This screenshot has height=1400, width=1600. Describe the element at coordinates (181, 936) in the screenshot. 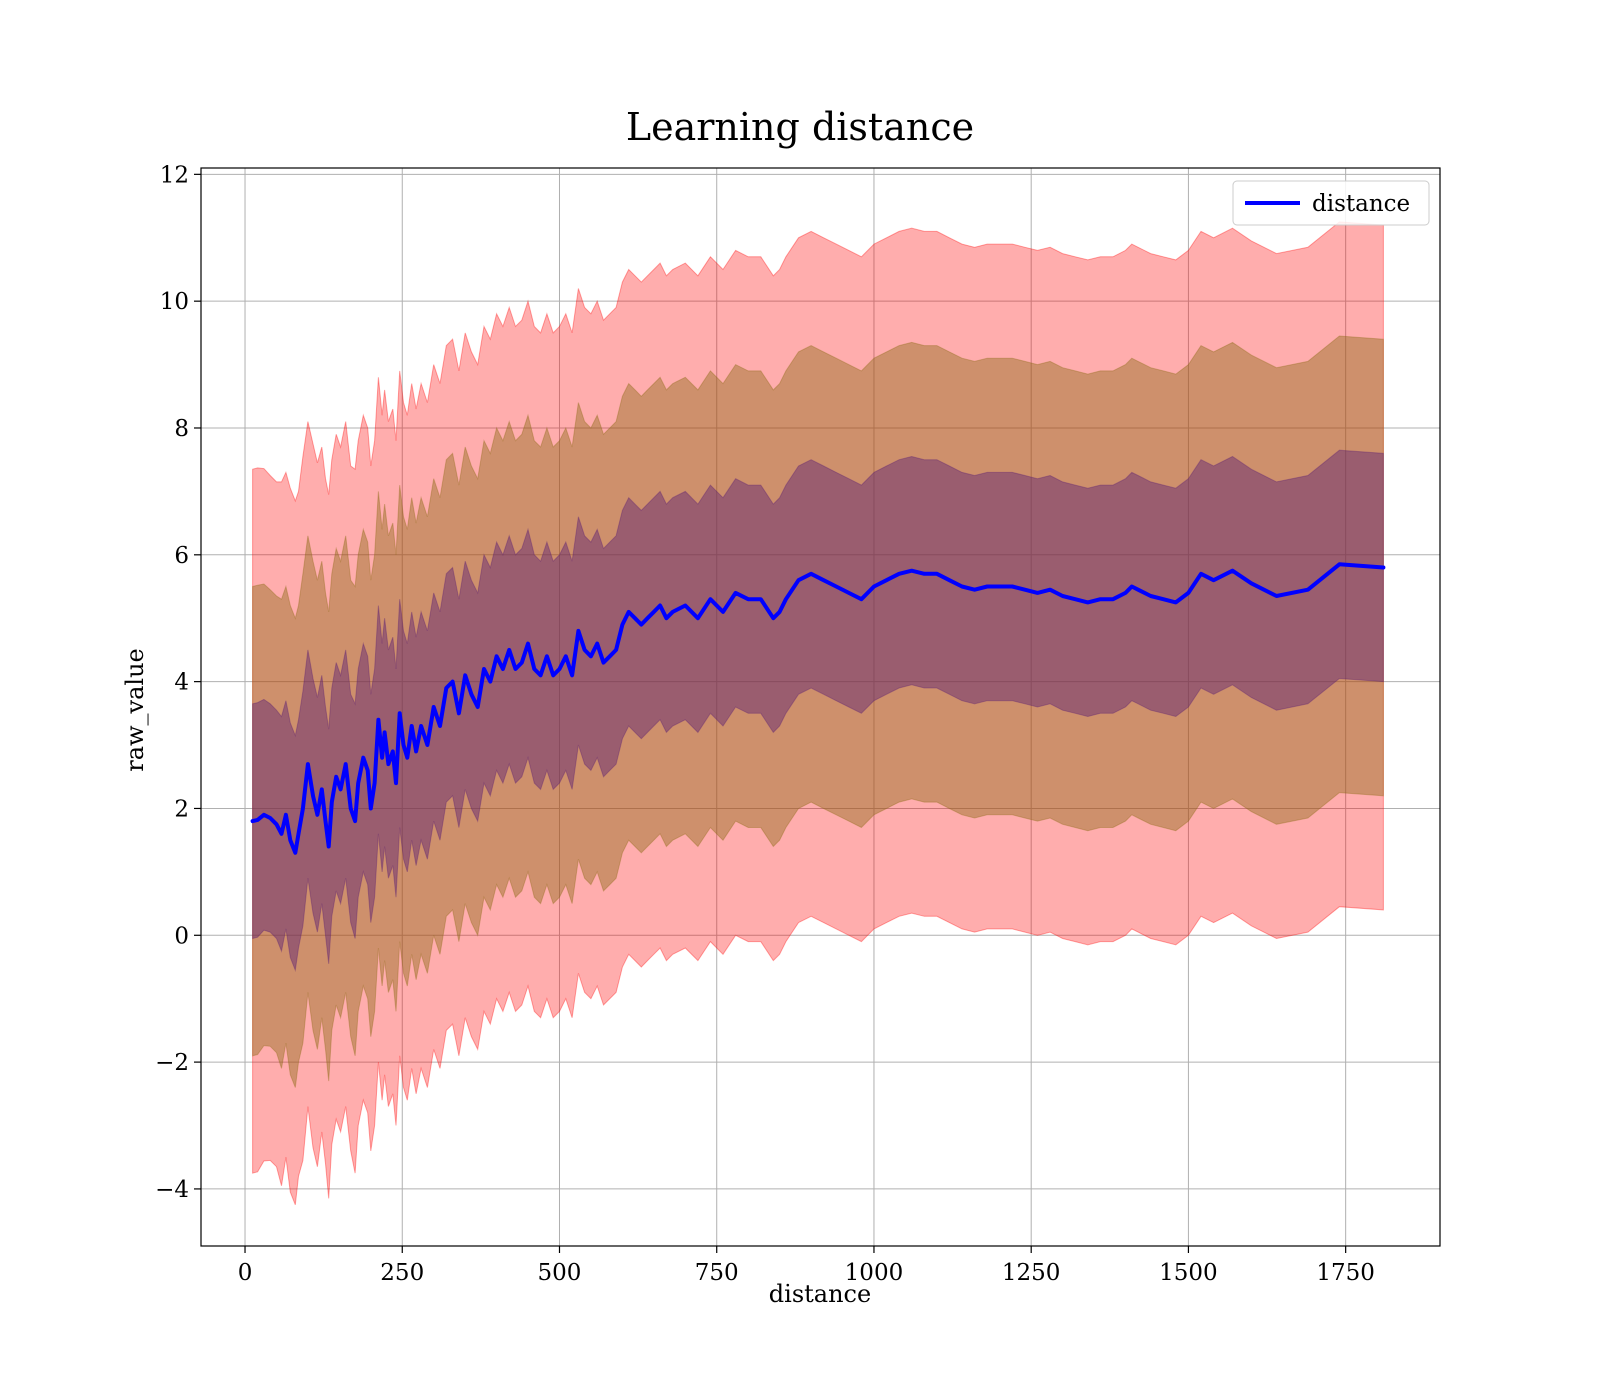

I see `y-tick-label: 0` at that location.